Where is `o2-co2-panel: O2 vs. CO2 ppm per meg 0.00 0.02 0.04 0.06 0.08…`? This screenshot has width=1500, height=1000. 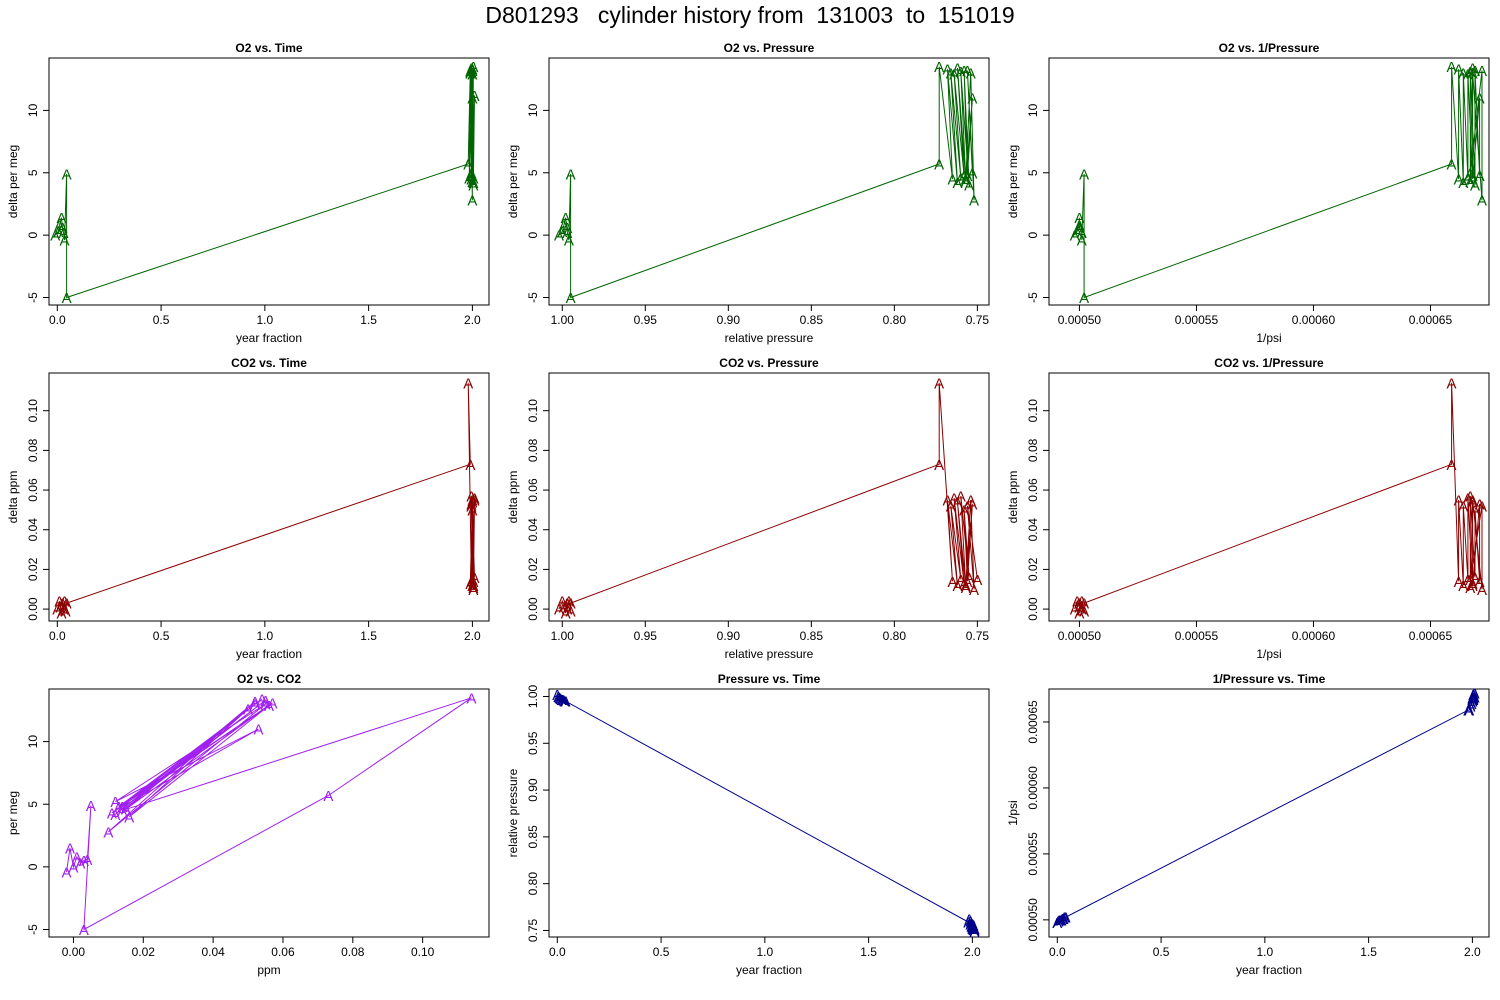
o2-co2-panel: O2 vs. CO2 ppm per meg 0.00 0.02 0.04 0.06 0.08… is located at coordinates (248, 824).